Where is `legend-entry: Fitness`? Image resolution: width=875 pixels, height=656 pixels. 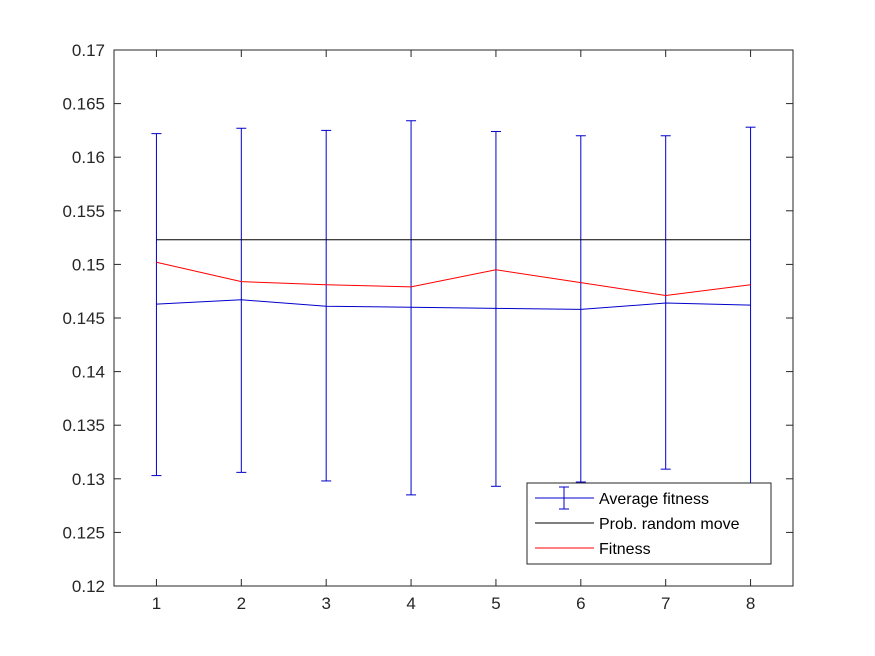 legend-entry: Fitness is located at coordinates (593, 549).